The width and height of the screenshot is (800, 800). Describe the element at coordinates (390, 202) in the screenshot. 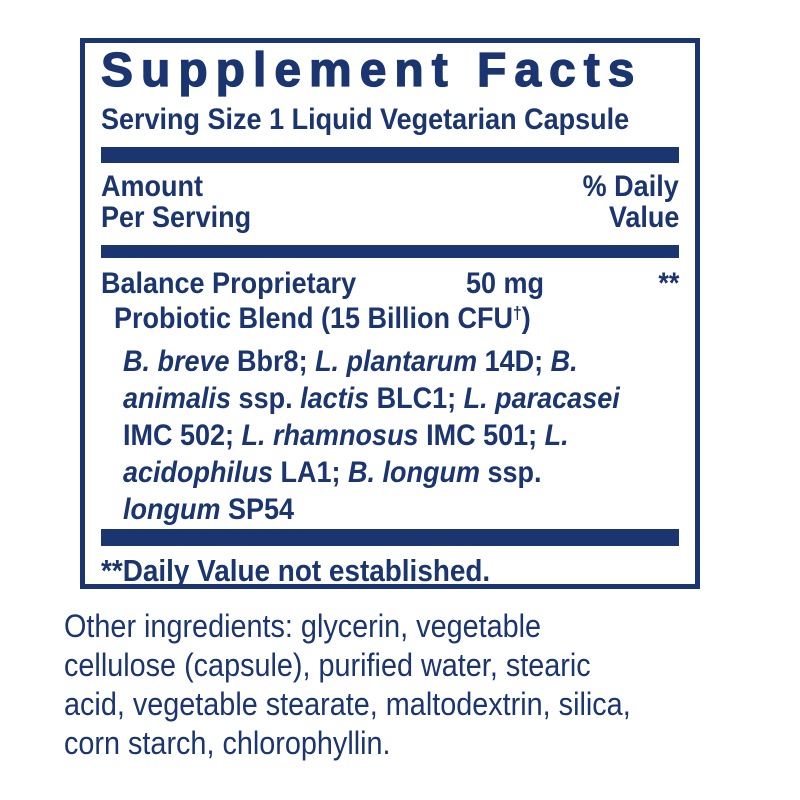

I see `column-header-row: Amount Per Serving % Daily Value` at that location.